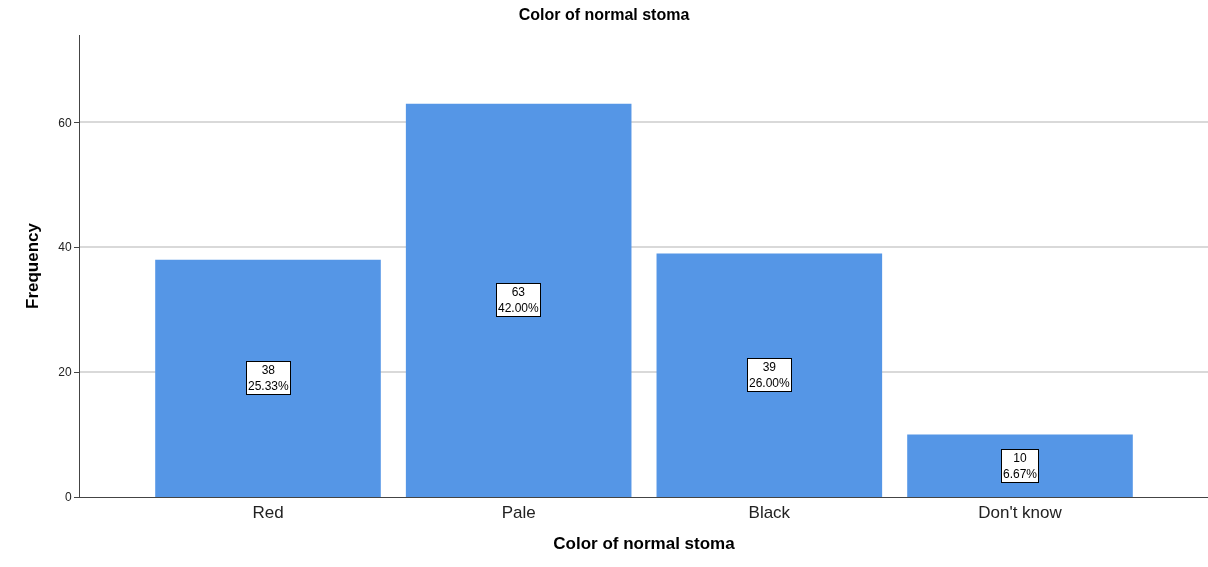 The width and height of the screenshot is (1208, 567). I want to click on data-label: 39 26.00%, so click(770, 375).